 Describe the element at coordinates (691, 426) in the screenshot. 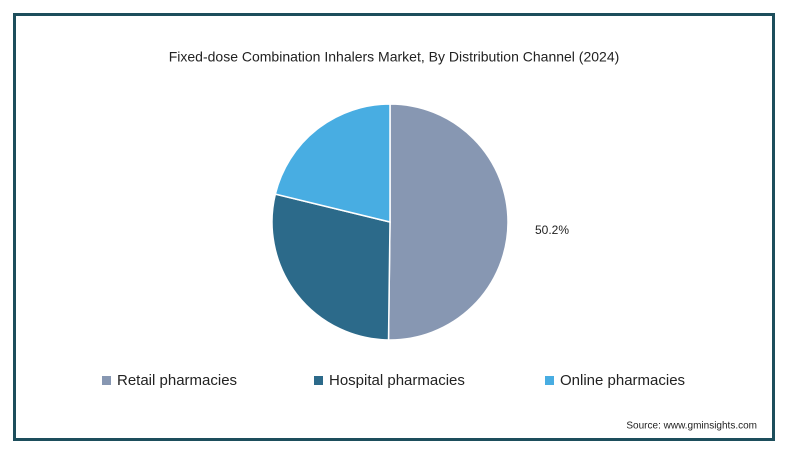

I see `source: Source: www.gminsights.com` at that location.